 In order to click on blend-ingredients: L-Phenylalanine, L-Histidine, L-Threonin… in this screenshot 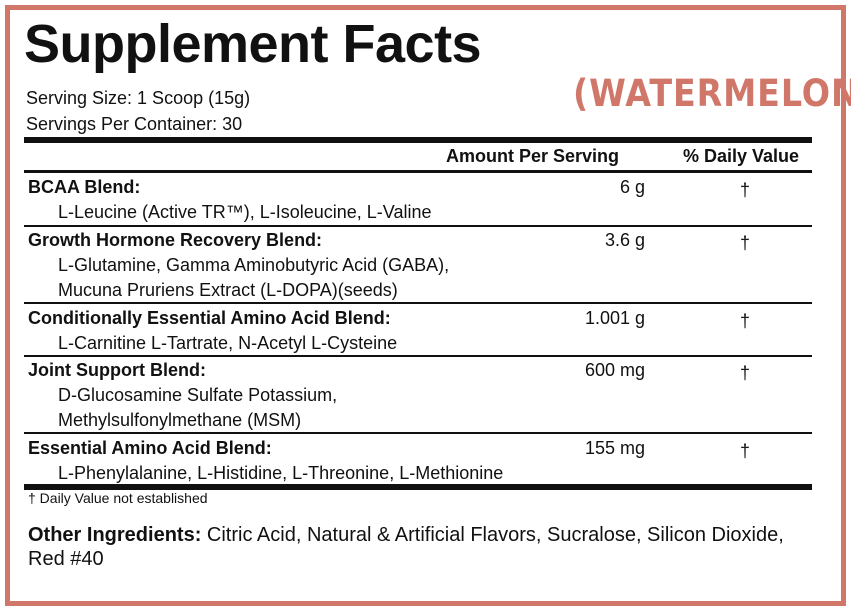, I will do `click(281, 473)`.